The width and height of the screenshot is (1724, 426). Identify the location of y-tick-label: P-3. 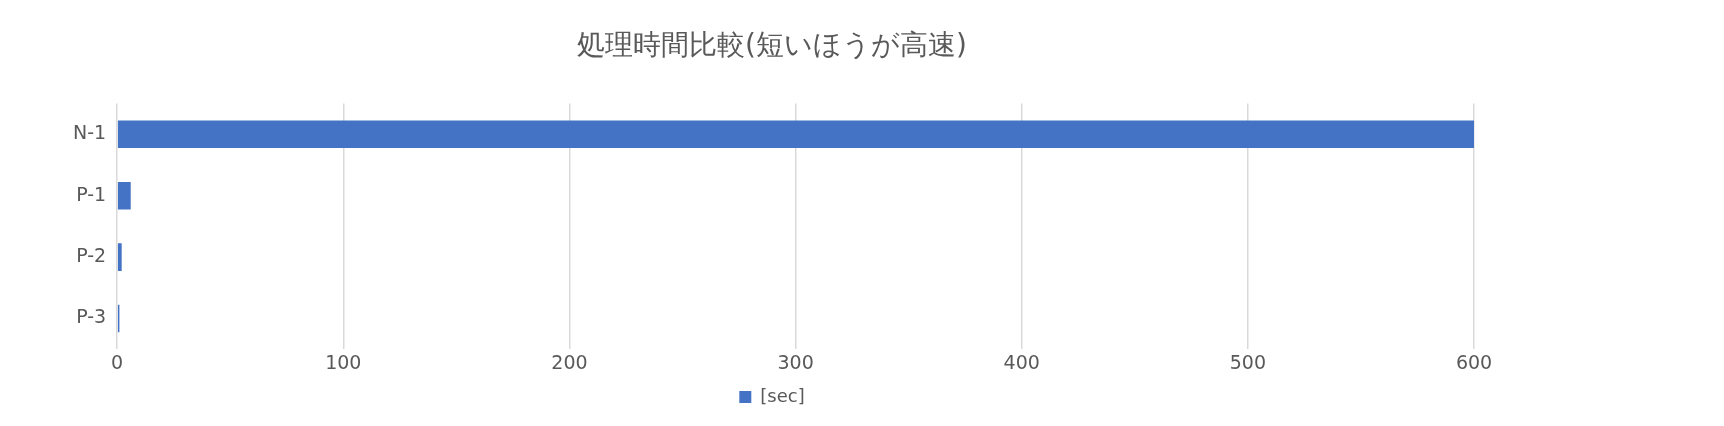
(91, 316).